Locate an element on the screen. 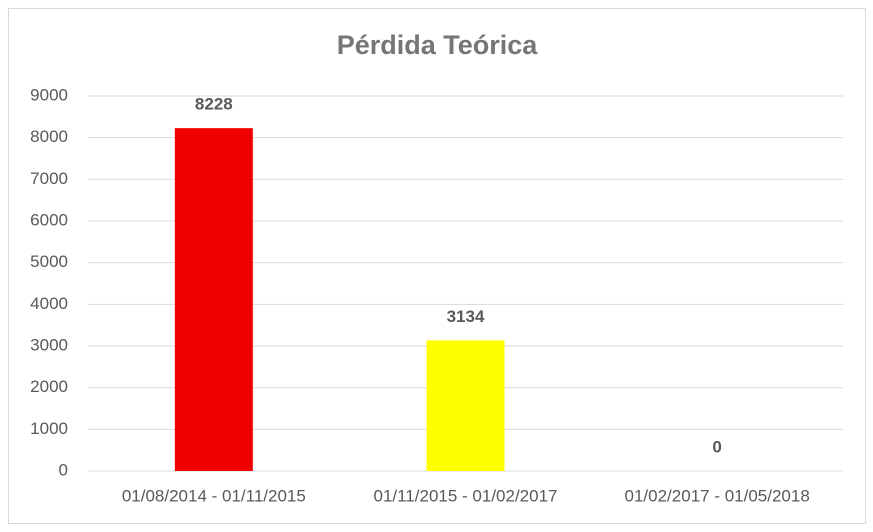 The height and width of the screenshot is (532, 873). y-tick-label: 0 is located at coordinates (63, 469).